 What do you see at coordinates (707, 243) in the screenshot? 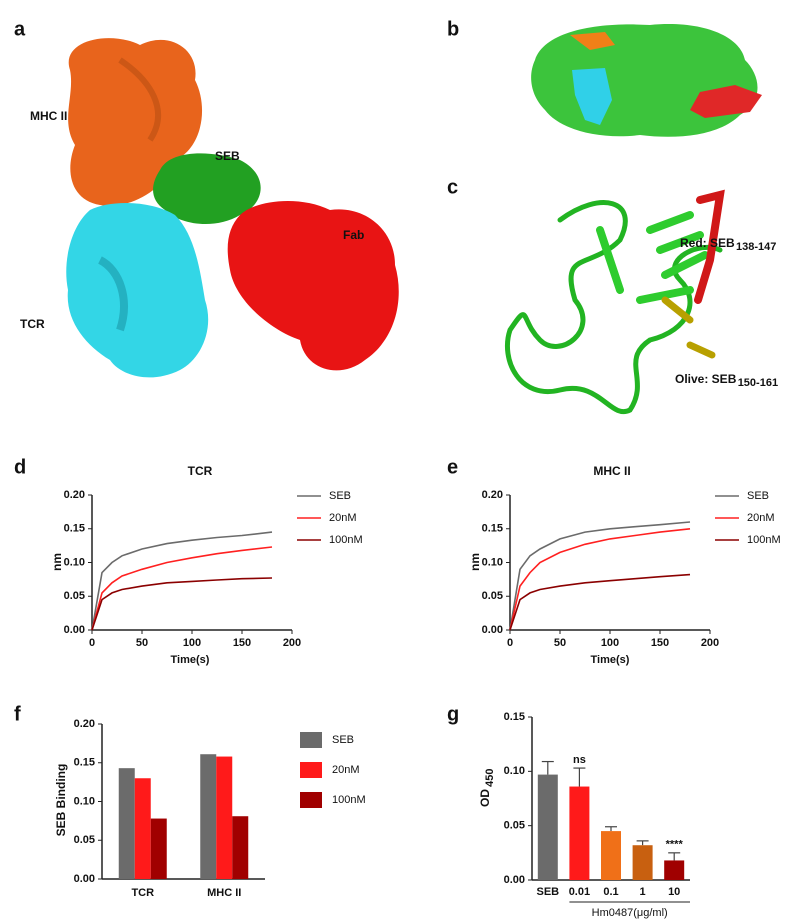
I see `structure-label: Red: SEB` at bounding box center [707, 243].